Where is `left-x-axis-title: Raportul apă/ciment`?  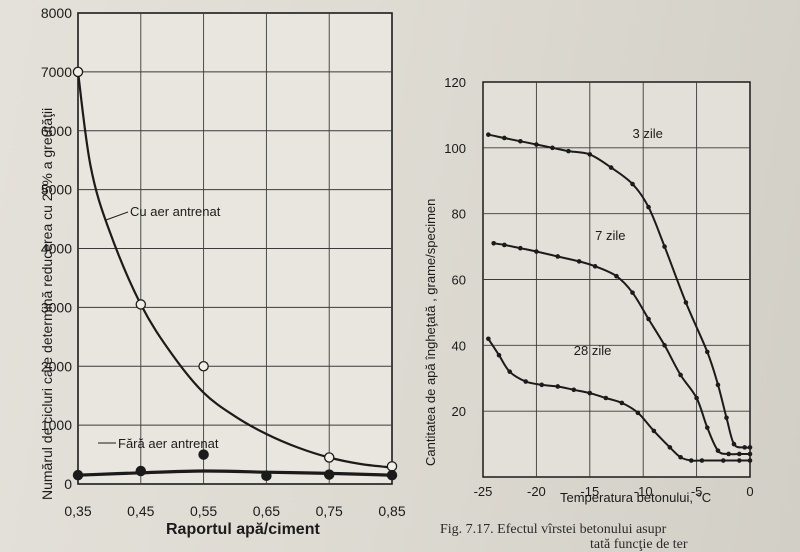 left-x-axis-title: Raportul apă/ciment is located at coordinates (243, 529).